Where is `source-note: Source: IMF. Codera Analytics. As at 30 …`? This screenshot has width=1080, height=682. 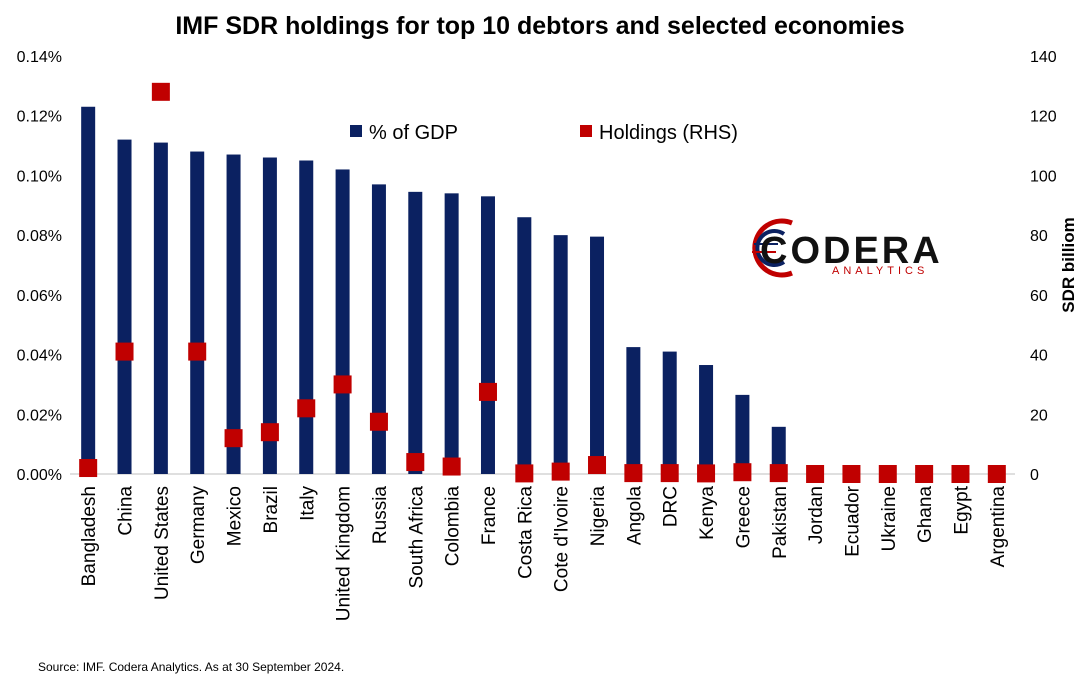
source-note: Source: IMF. Codera Analytics. As at 30 … is located at coordinates (191, 667).